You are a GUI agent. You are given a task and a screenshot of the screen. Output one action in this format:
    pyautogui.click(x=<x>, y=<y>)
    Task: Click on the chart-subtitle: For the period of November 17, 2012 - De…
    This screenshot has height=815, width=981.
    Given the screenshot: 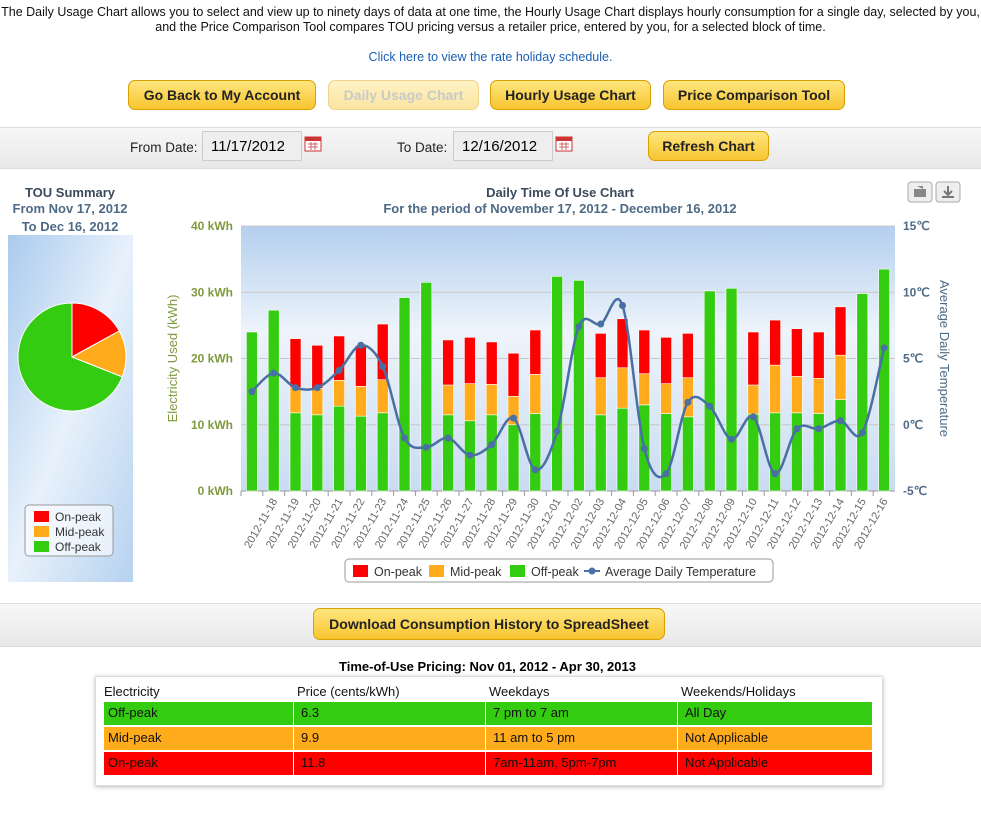 What is the action you would take?
    pyautogui.click(x=559, y=208)
    